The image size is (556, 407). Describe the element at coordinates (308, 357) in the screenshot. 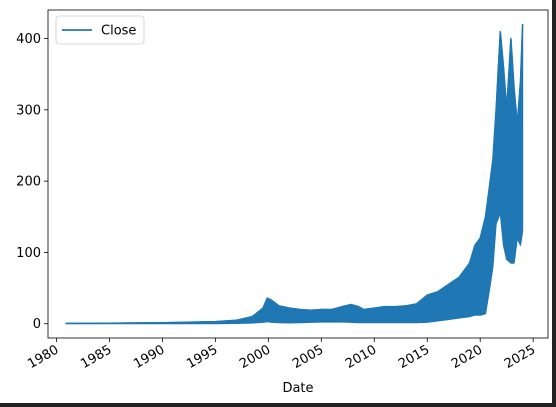

I see `x-tick-label: 2005` at that location.